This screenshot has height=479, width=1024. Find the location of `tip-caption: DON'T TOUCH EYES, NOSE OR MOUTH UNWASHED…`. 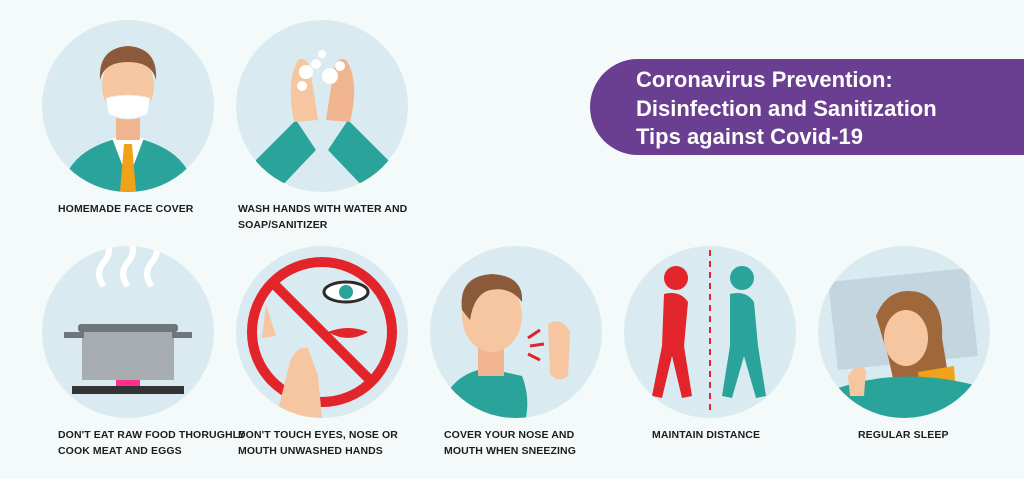

tip-caption: DON'T TOUCH EYES, NOSE OR MOUTH UNWASHED… is located at coordinates (318, 443).